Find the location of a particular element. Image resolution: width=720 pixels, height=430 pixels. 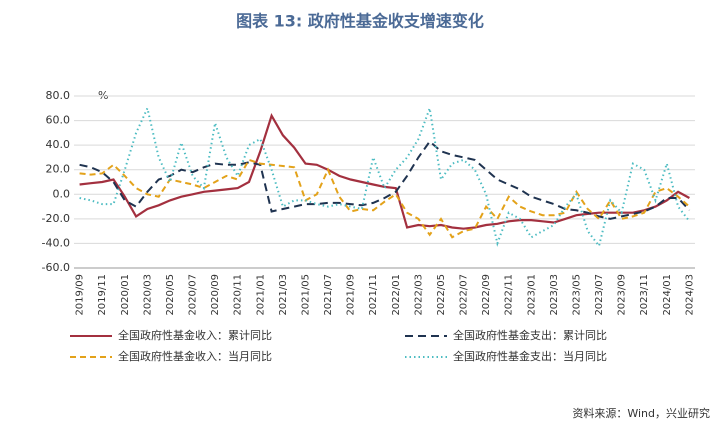

y-tick-label: 20.0 is located at coordinates (58, 169).